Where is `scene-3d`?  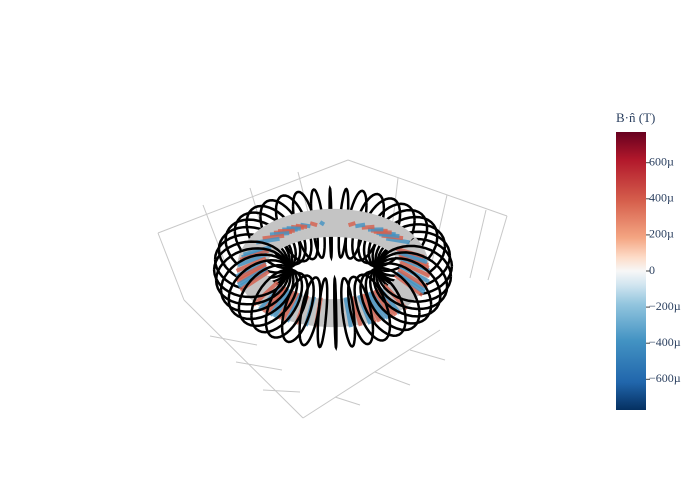
scene-3d is located at coordinates (333, 268).